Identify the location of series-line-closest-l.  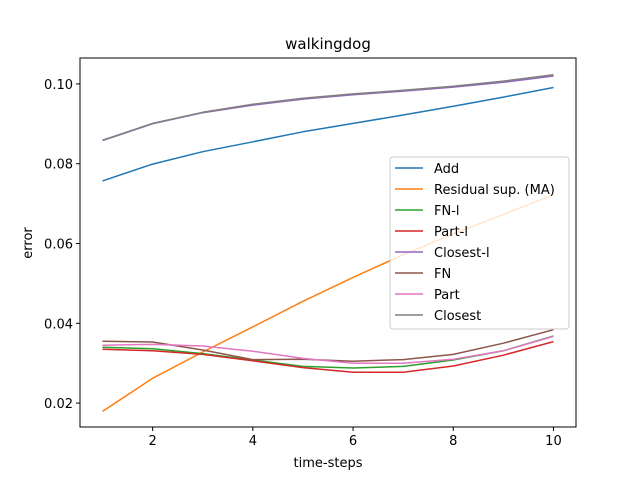
(328, 108).